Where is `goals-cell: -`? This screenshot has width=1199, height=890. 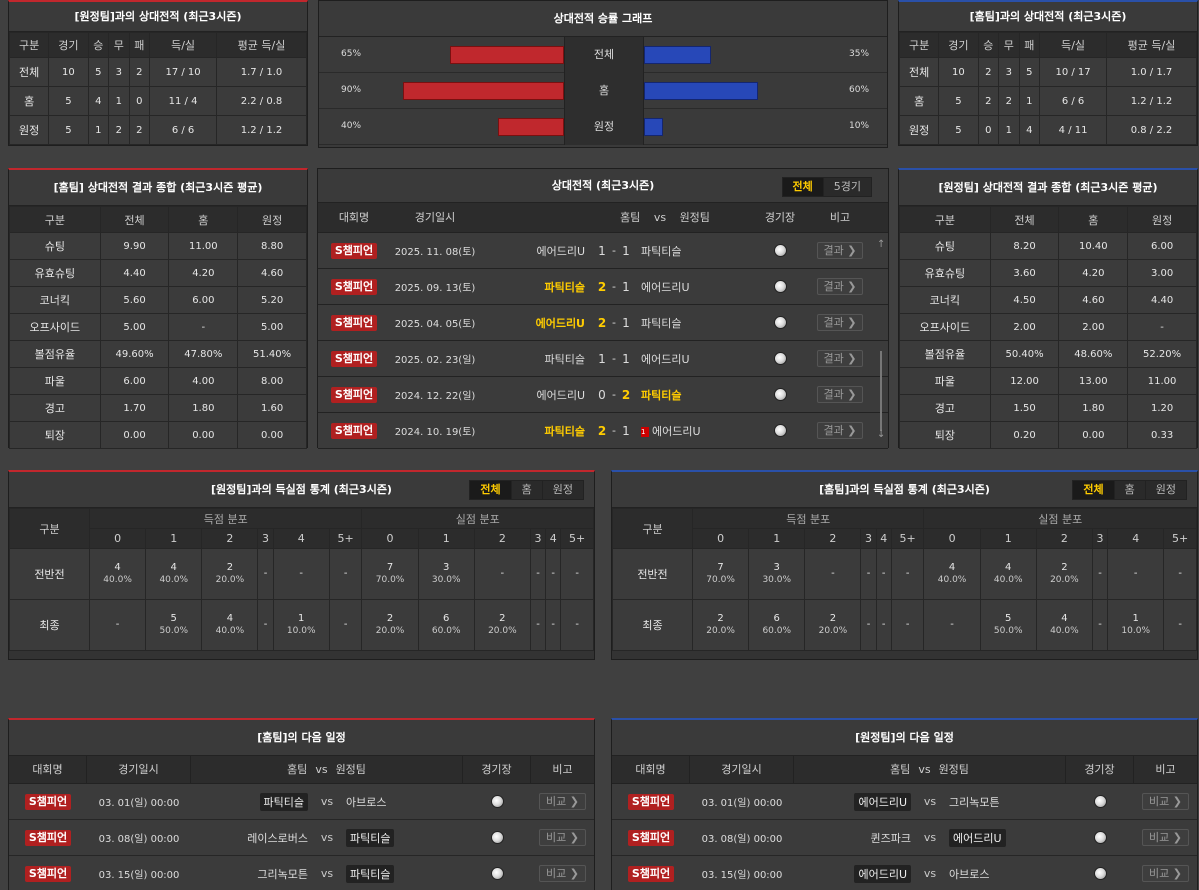 goals-cell: - is located at coordinates (883, 625).